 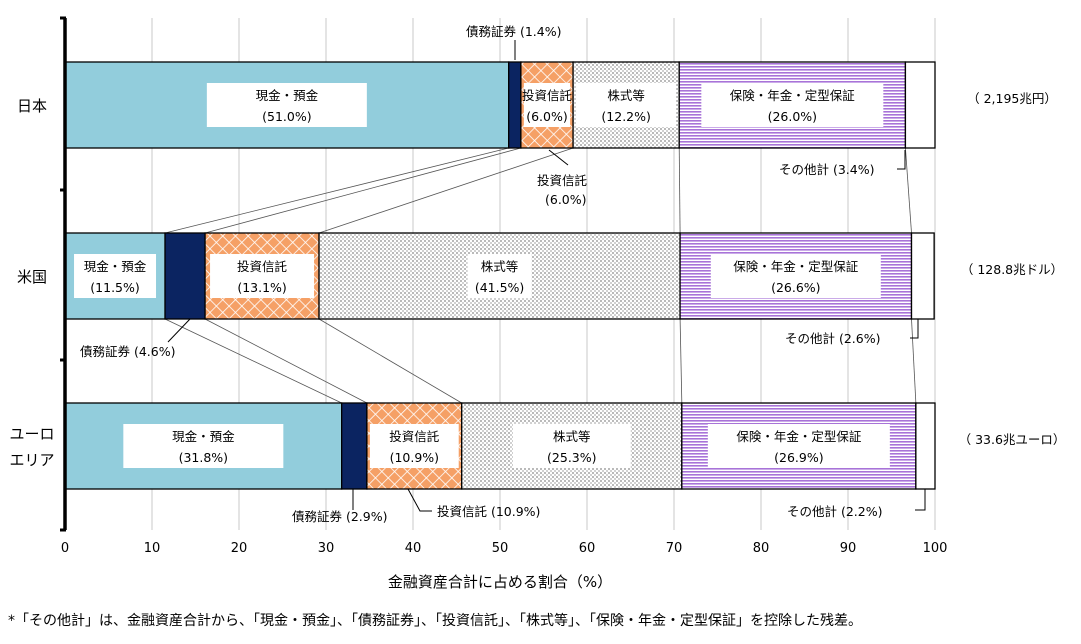 What do you see at coordinates (500, 582) in the screenshot?
I see `x-axis-label: 金融資産合計に占める割合（%）` at bounding box center [500, 582].